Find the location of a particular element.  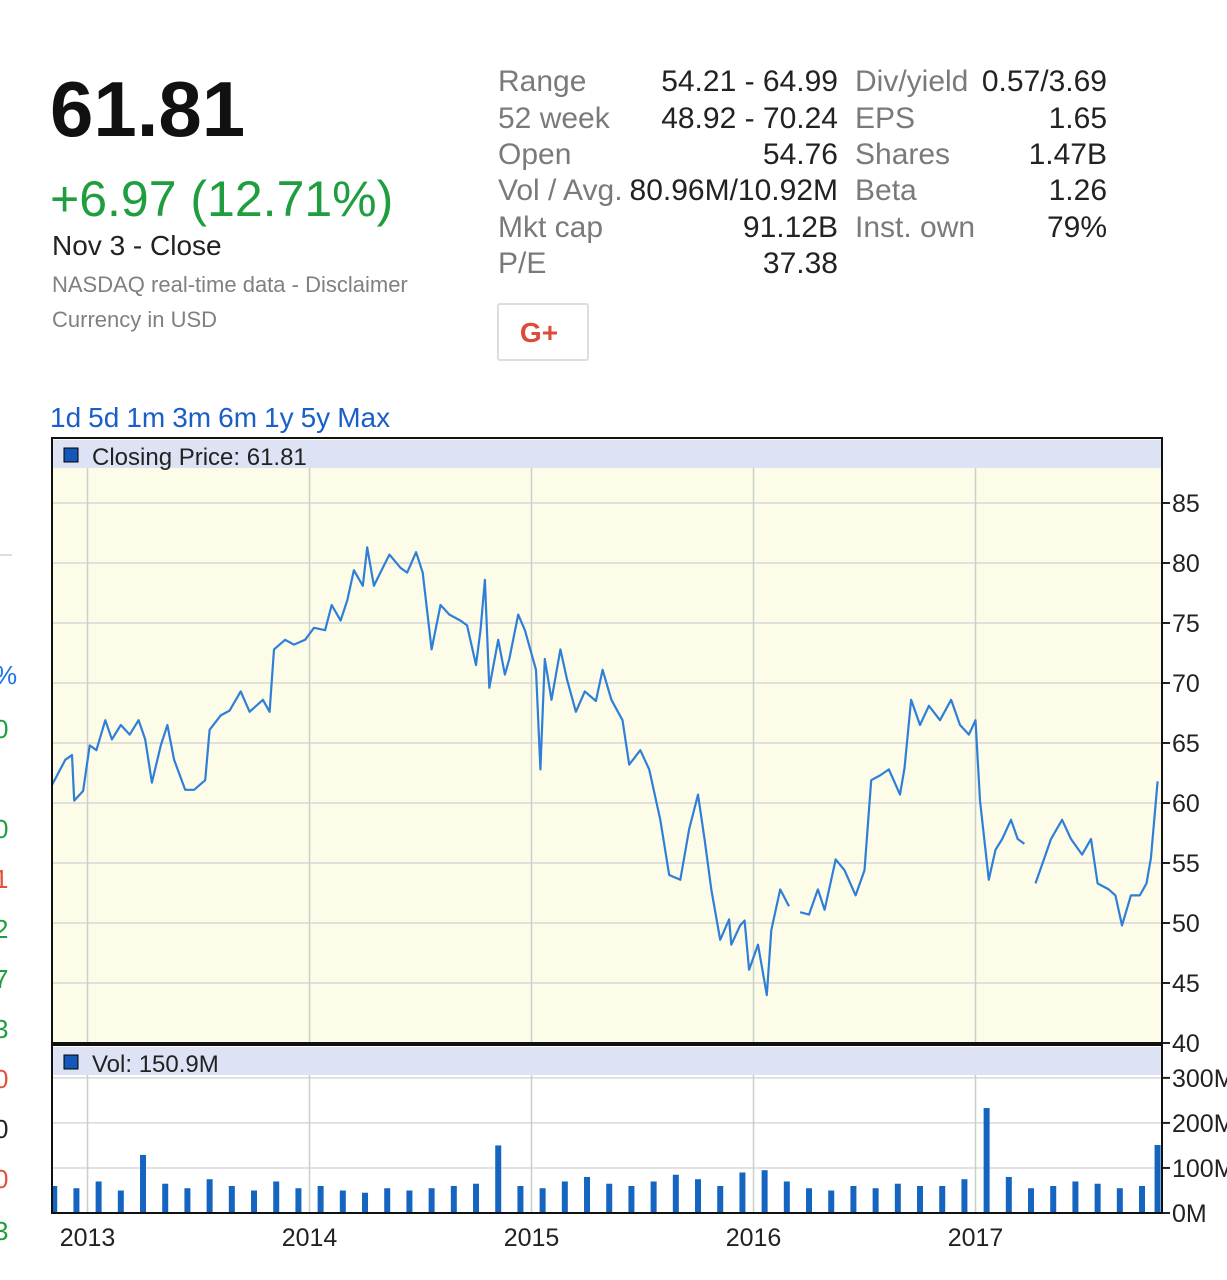

y-tick-label: 70 is located at coordinates (1186, 684).